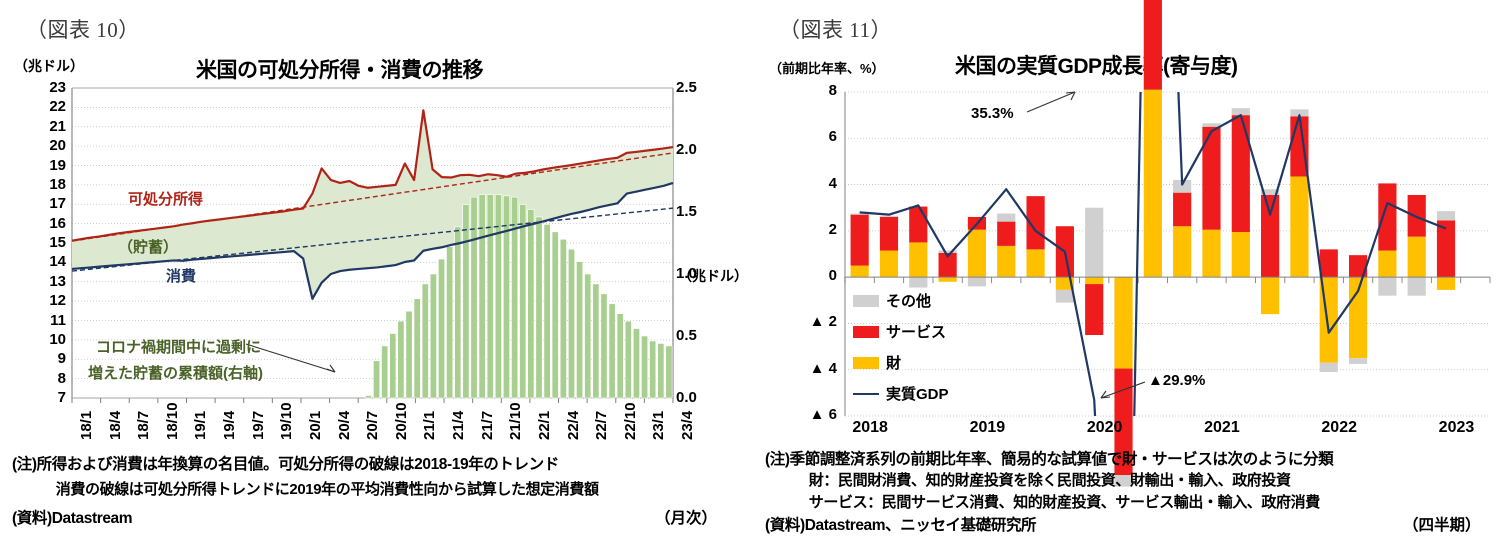 Image resolution: width=1508 pixels, height=551 pixels. I want to click on y-tick-label: 7, so click(61, 397).